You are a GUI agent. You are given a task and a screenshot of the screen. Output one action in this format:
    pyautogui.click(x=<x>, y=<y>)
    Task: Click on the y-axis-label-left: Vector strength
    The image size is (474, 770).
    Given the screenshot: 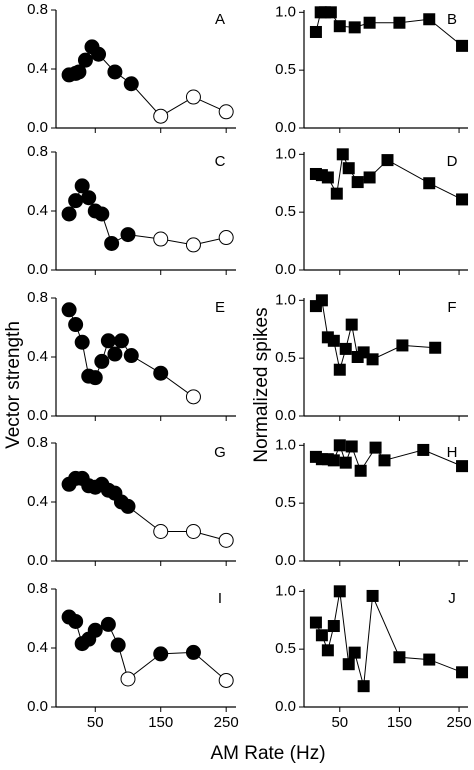 What is the action you would take?
    pyautogui.click(x=13, y=385)
    